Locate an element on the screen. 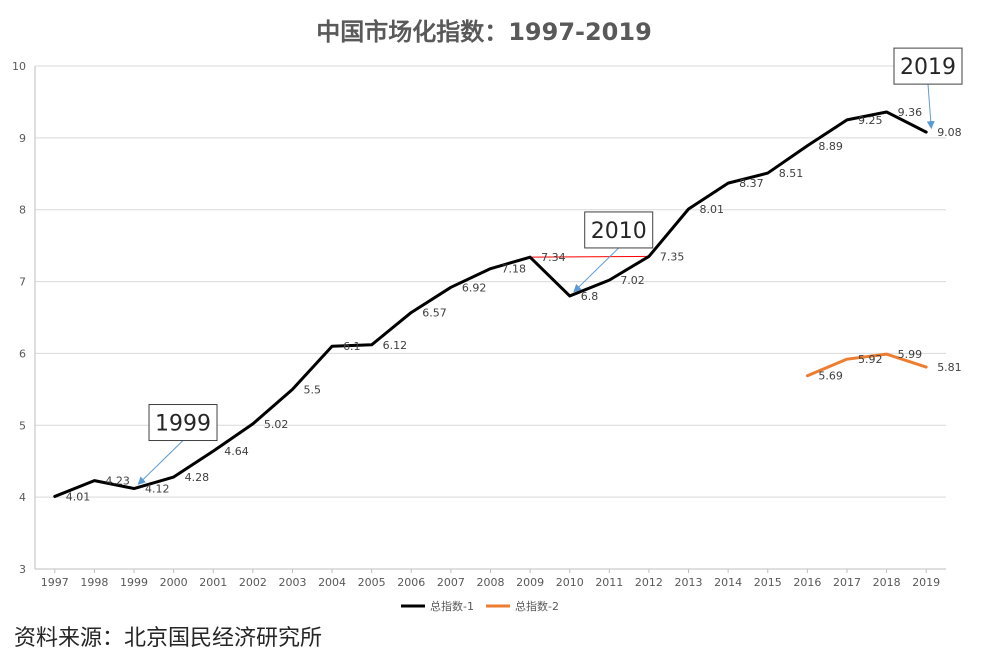  data-label: 5.5 is located at coordinates (312, 389).